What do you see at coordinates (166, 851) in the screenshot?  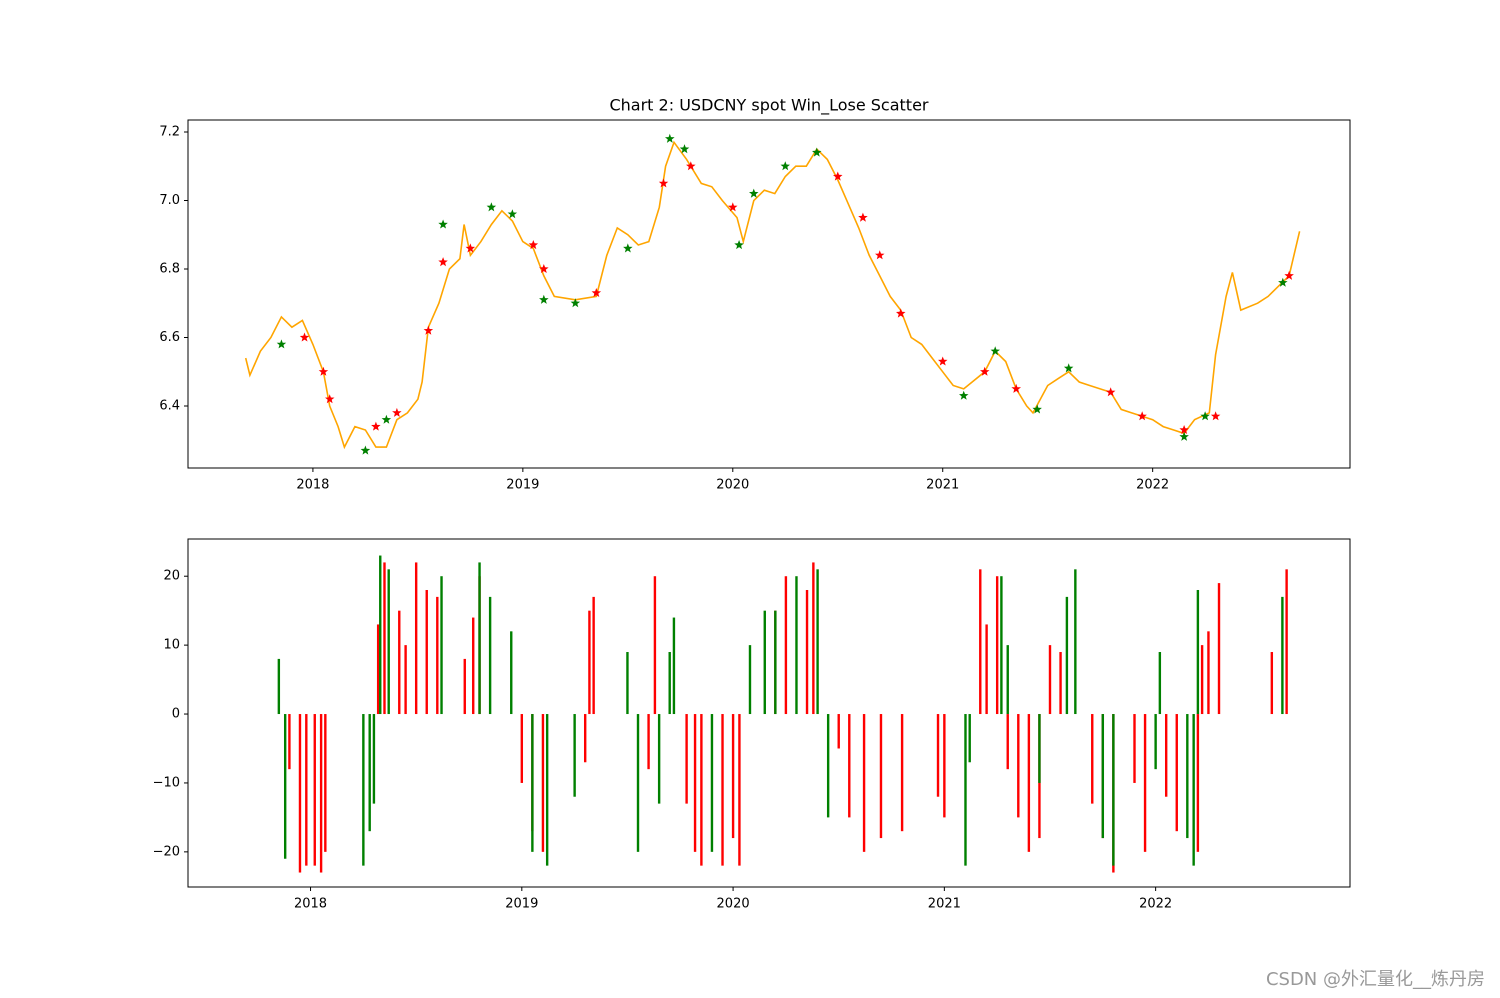 I see `y-tick-label: −20` at bounding box center [166, 851].